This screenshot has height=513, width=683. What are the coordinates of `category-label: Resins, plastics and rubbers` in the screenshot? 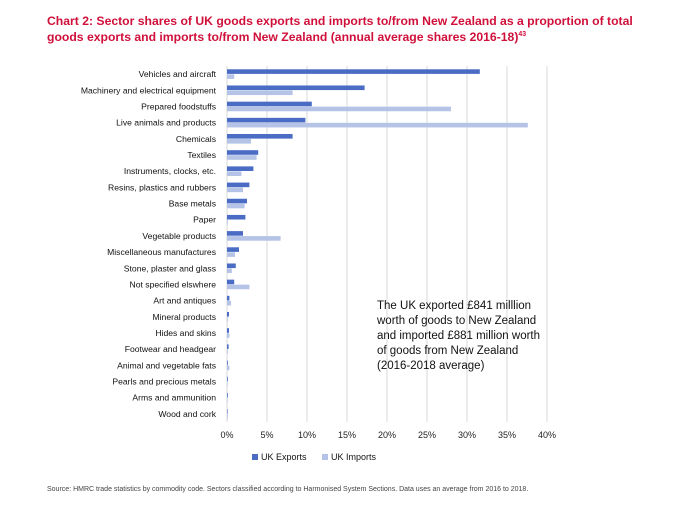 It's located at (162, 187).